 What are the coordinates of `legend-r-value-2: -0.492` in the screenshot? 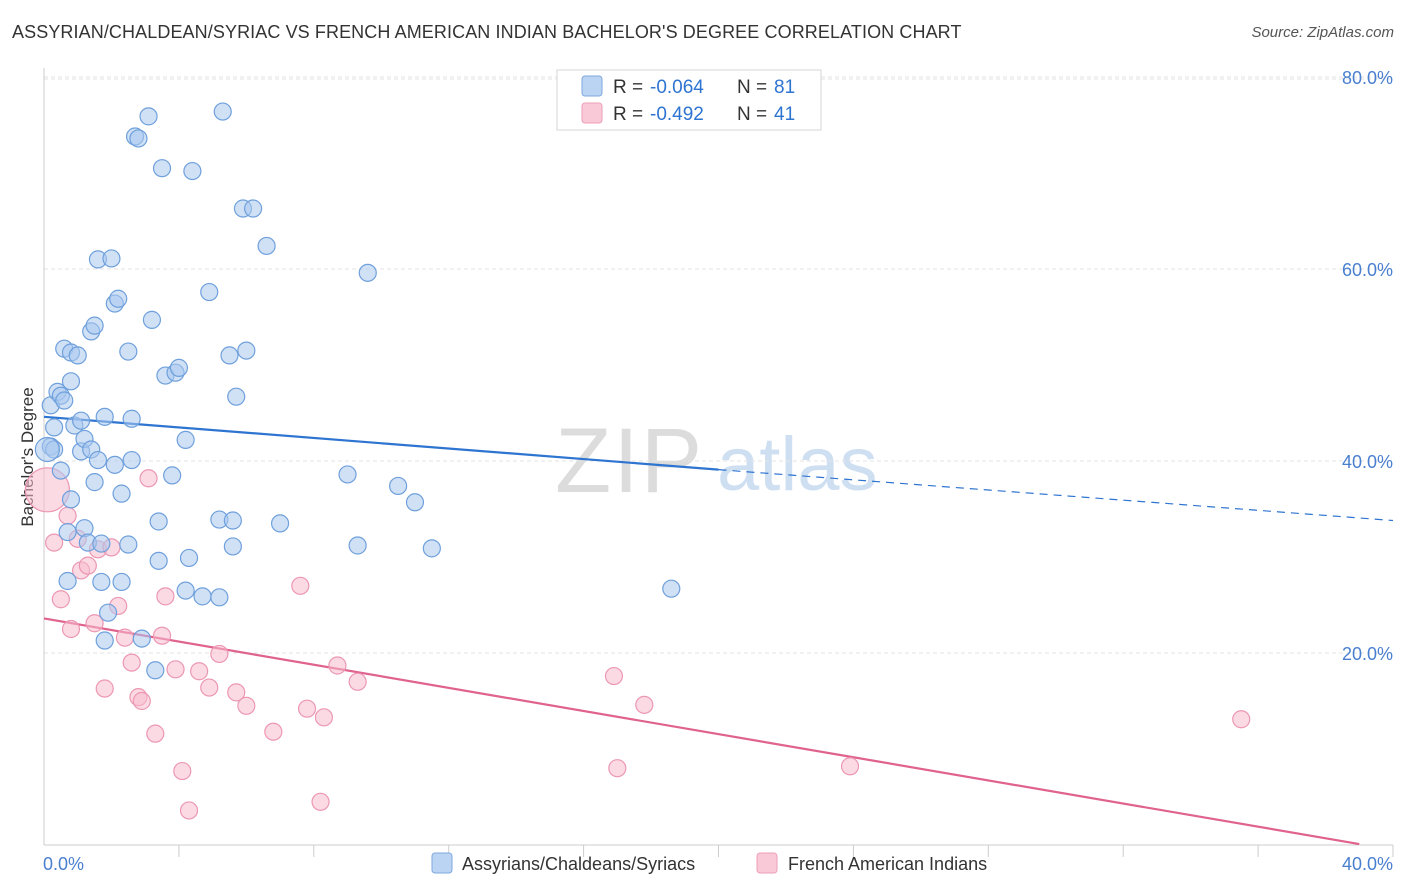 It's located at (677, 114).